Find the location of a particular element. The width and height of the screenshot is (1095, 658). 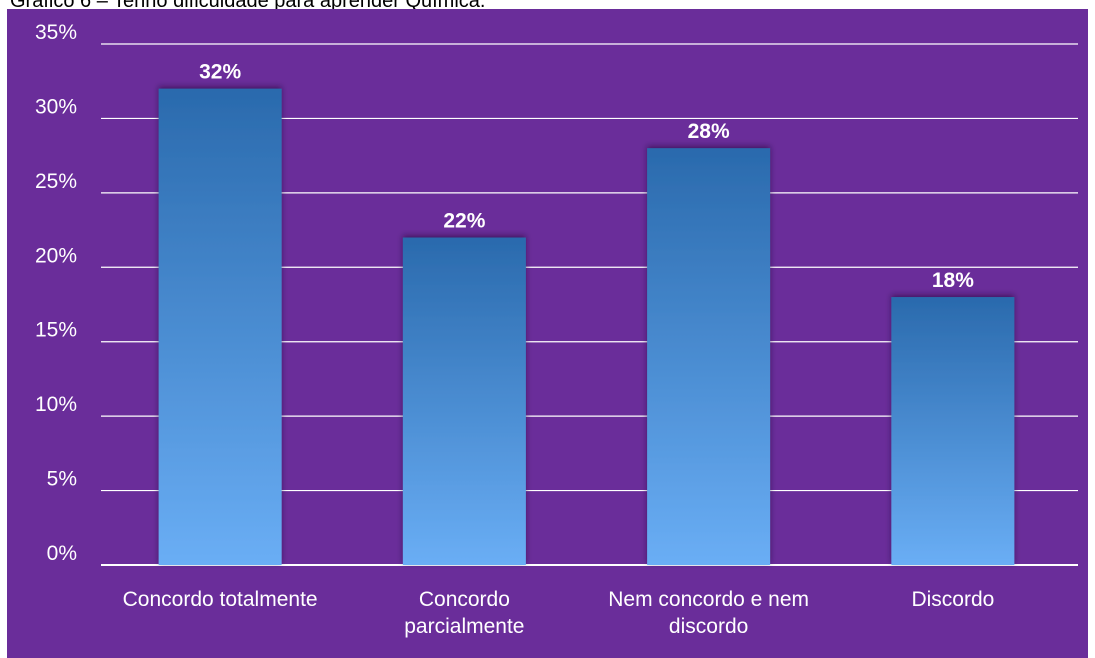

y-tick-label: 20% is located at coordinates (56, 255).